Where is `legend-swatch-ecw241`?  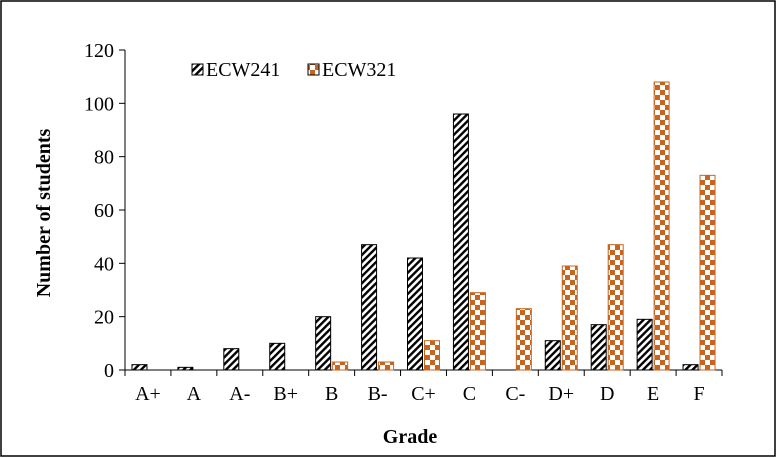 legend-swatch-ecw241 is located at coordinates (197, 69).